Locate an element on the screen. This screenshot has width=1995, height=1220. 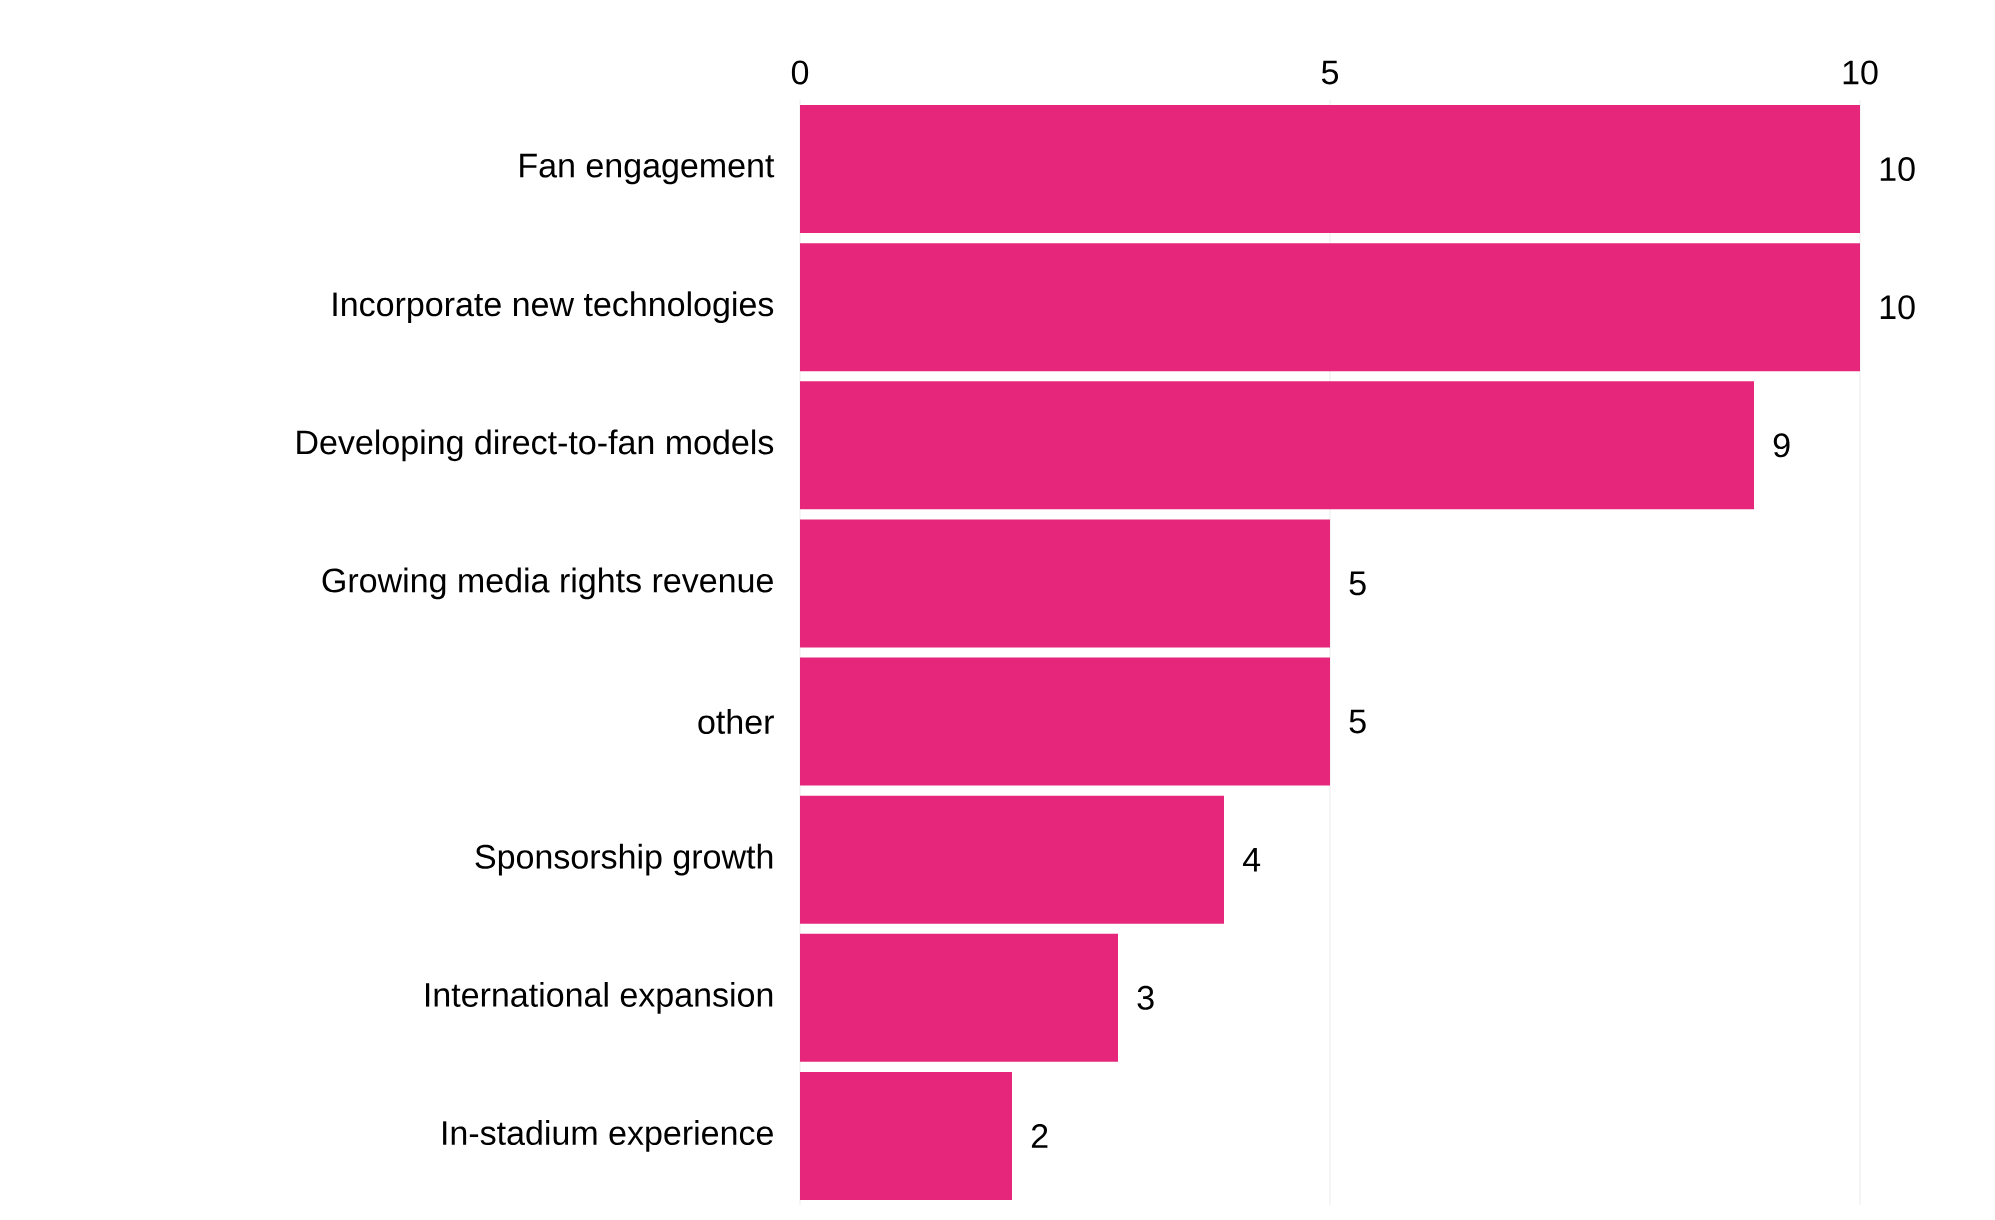
y-tick-label: Growing media rights revenue is located at coordinates (547, 583).